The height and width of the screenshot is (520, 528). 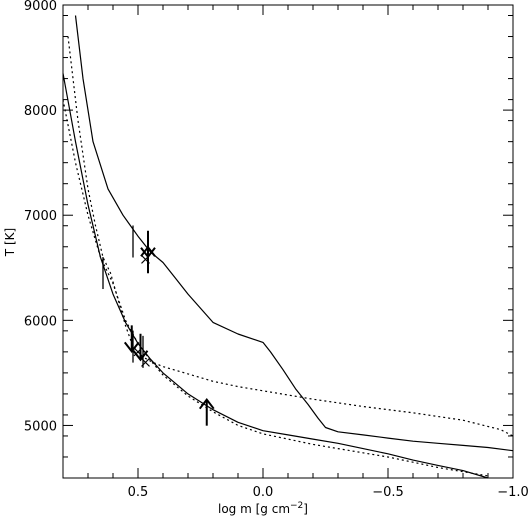 I want to click on x-tick-label: 0.5, so click(x=138, y=492).